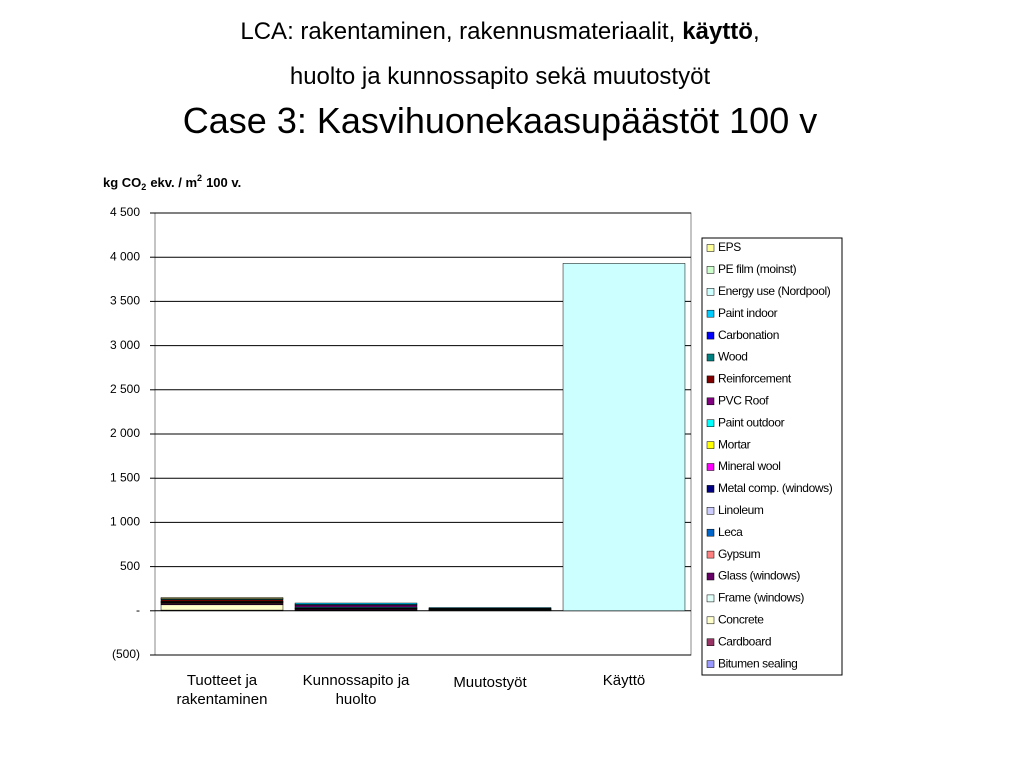 This screenshot has height=771, width=1020. What do you see at coordinates (744, 641) in the screenshot?
I see `legend-label: Cardboard` at bounding box center [744, 641].